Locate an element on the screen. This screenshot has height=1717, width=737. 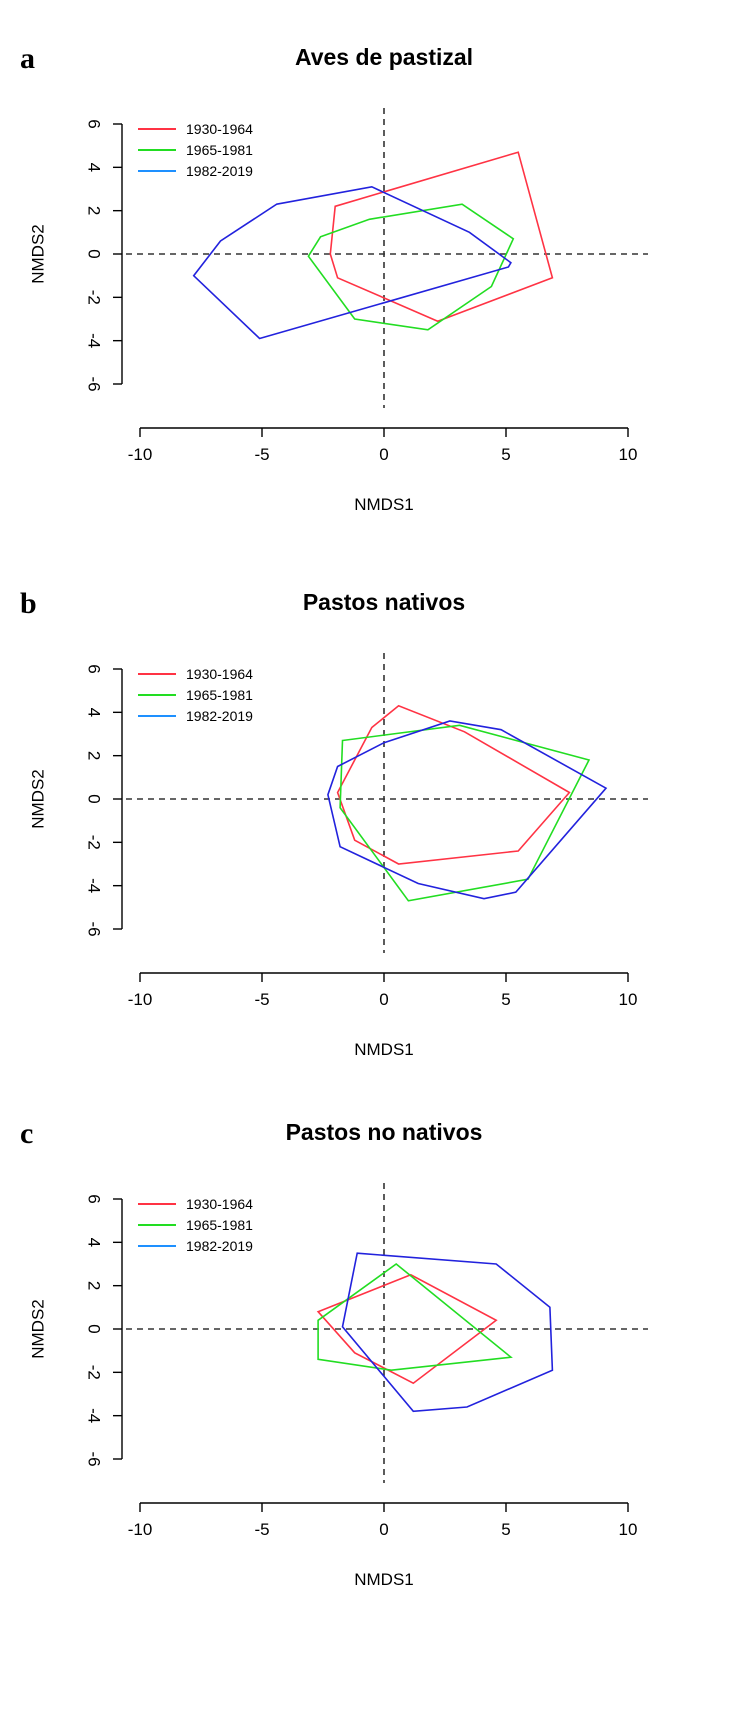
chart-title: Aves de pastizal is located at coordinates (384, 57).